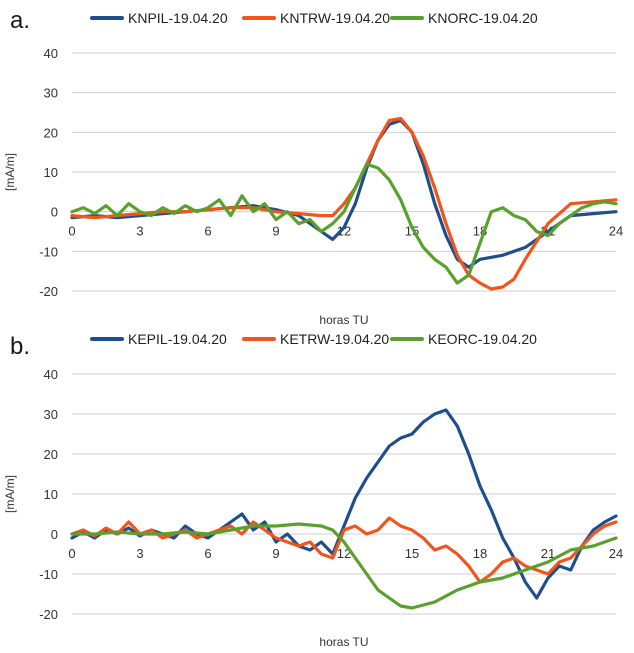 The image size is (634, 653). What do you see at coordinates (343, 642) in the screenshot?
I see `x-axis-label-b: horas TU` at bounding box center [343, 642].